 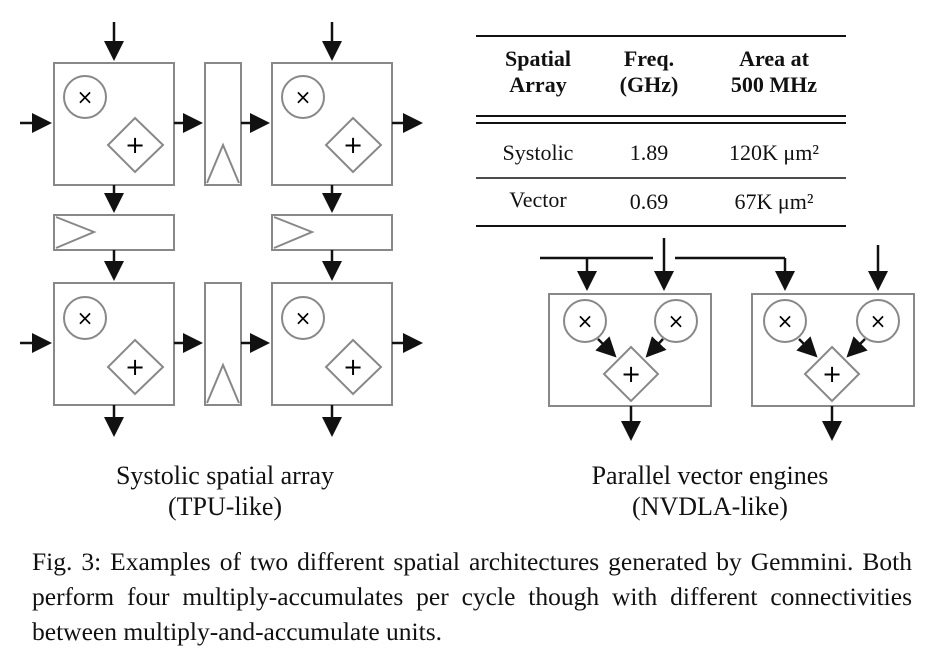 What do you see at coordinates (774, 71) in the screenshot?
I see `table-header-area: Area at 500 MHz` at bounding box center [774, 71].